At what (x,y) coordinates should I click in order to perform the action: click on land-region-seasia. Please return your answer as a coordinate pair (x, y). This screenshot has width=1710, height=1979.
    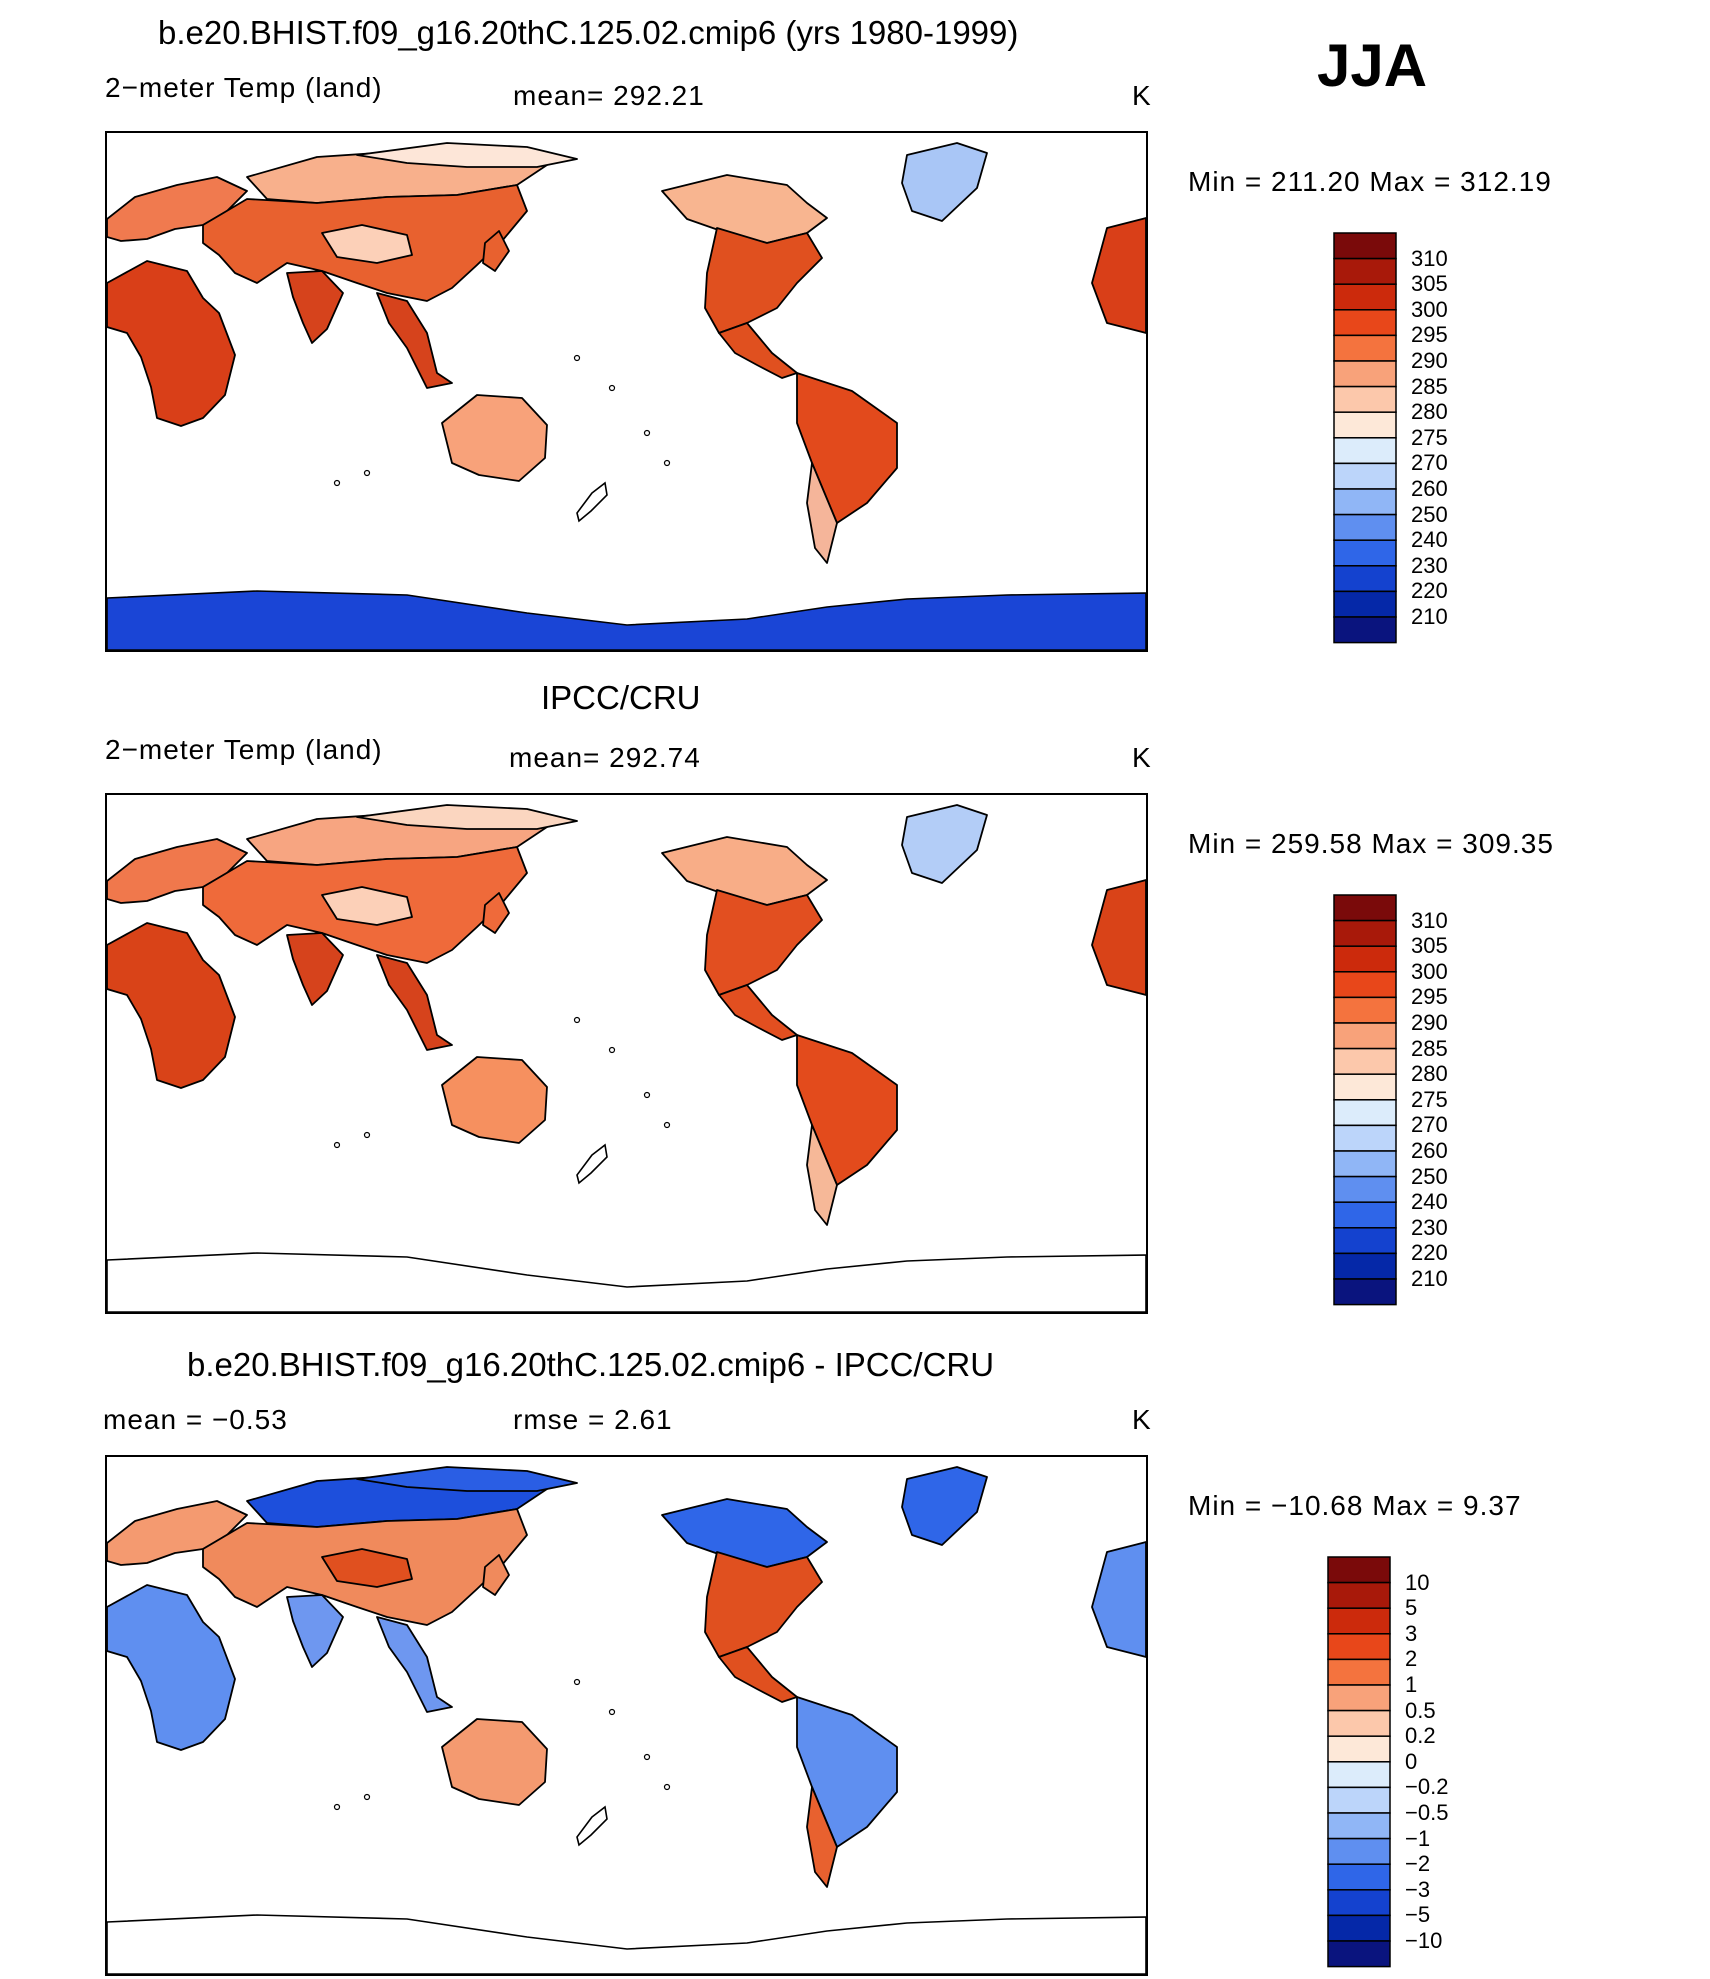
    Looking at the image, I should click on (414, 340).